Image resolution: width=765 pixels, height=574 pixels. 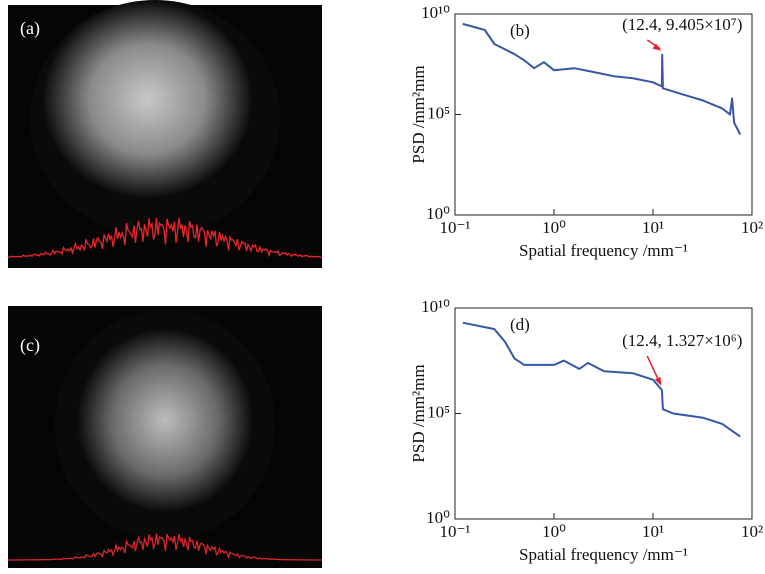 I want to click on annotation-text: (12.4, 1.327×10⁶), so click(x=682, y=340).